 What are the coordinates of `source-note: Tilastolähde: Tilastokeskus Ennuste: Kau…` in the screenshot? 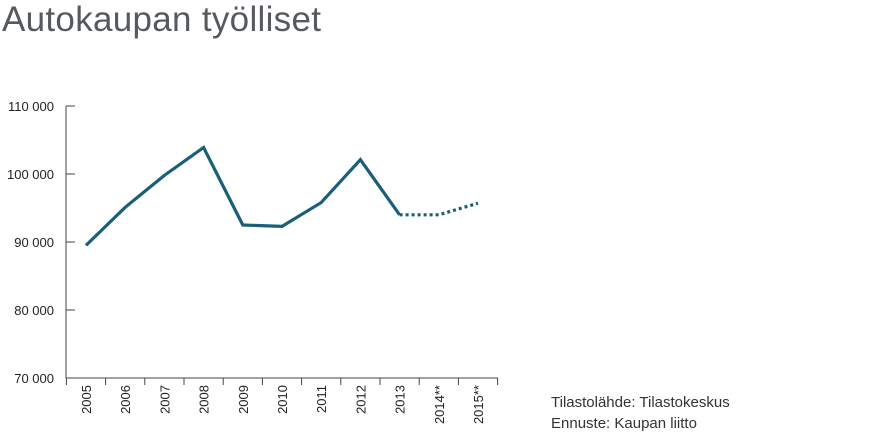 It's located at (640, 413).